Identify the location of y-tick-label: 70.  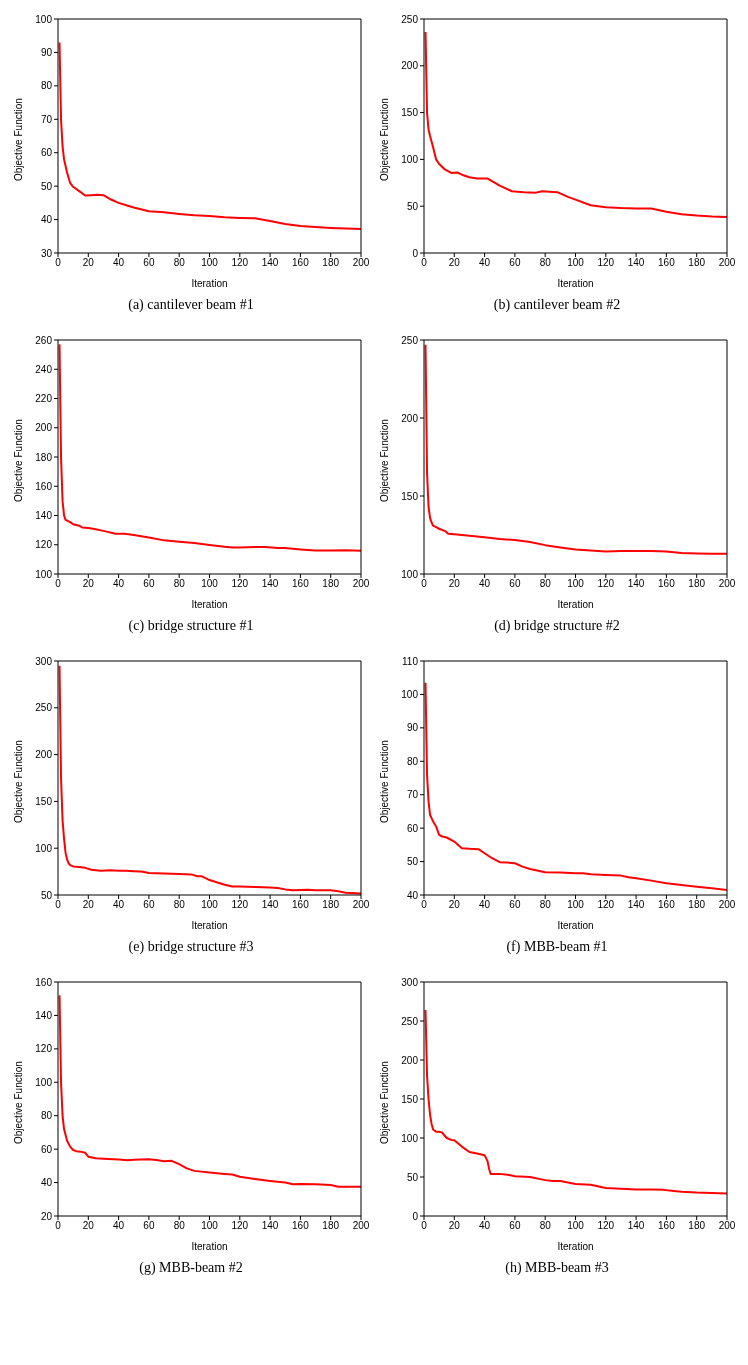
(46, 119).